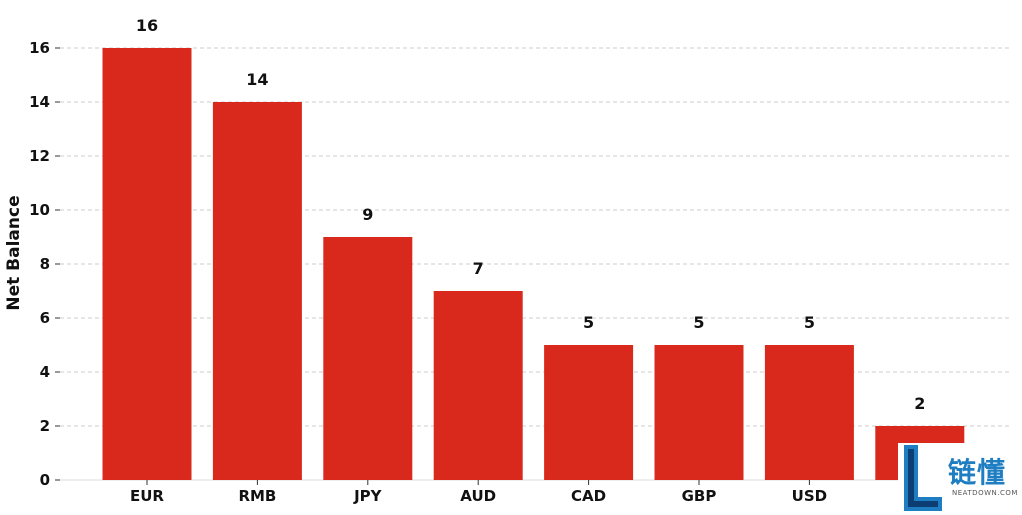  What do you see at coordinates (923, 478) in the screenshot?
I see `watermark-l-icon` at bounding box center [923, 478].